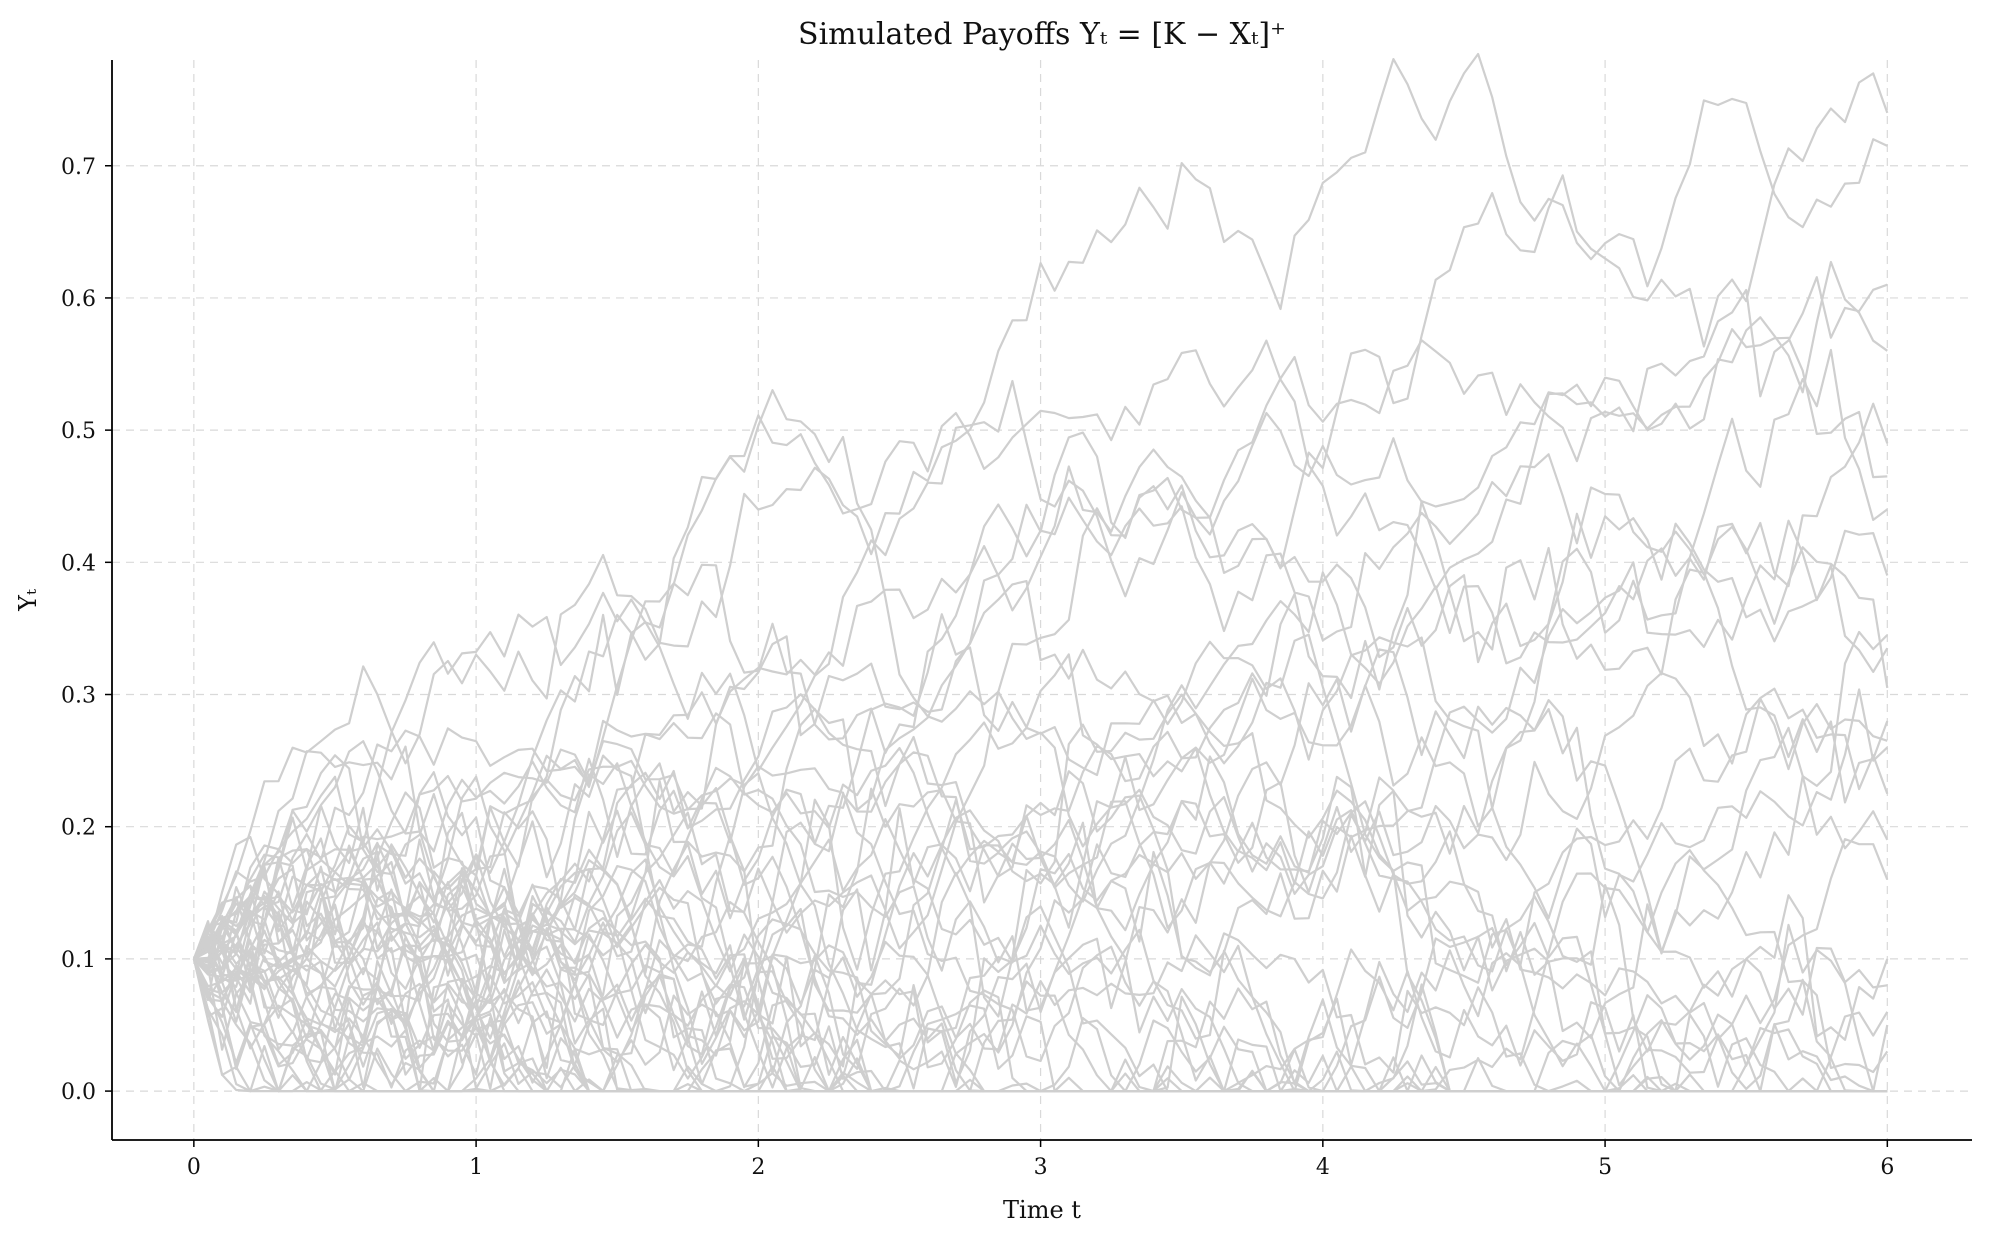 Image resolution: width=1991 pixels, height=1242 pixels. Describe the element at coordinates (476, 1167) in the screenshot. I see `x-tick-label-1: 1` at that location.